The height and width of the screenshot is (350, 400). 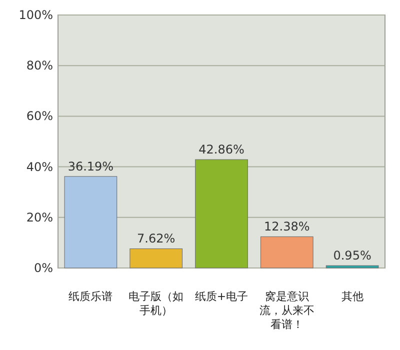 What do you see at coordinates (287, 227) in the screenshot?
I see `data-label: 12.38%` at bounding box center [287, 227].